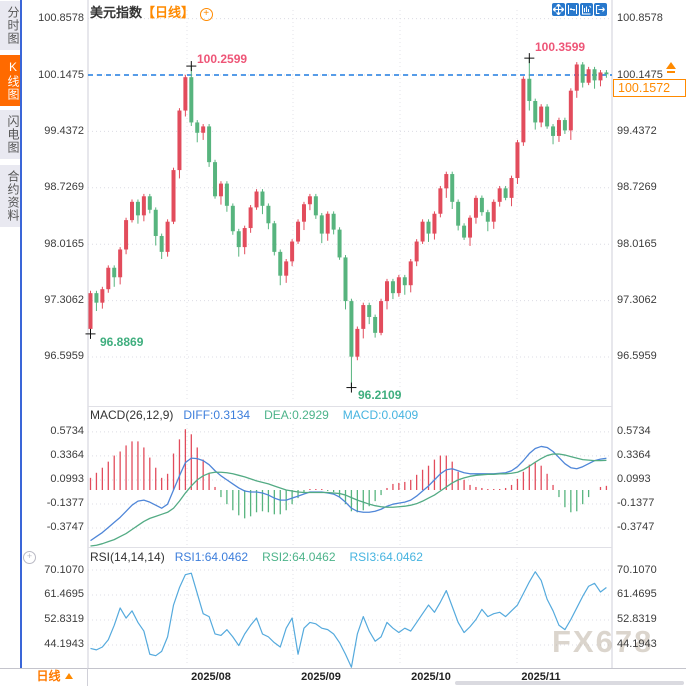 This screenshot has height=686, width=686. I want to click on rsi1-value: RSI1:64.0462, so click(211, 557).